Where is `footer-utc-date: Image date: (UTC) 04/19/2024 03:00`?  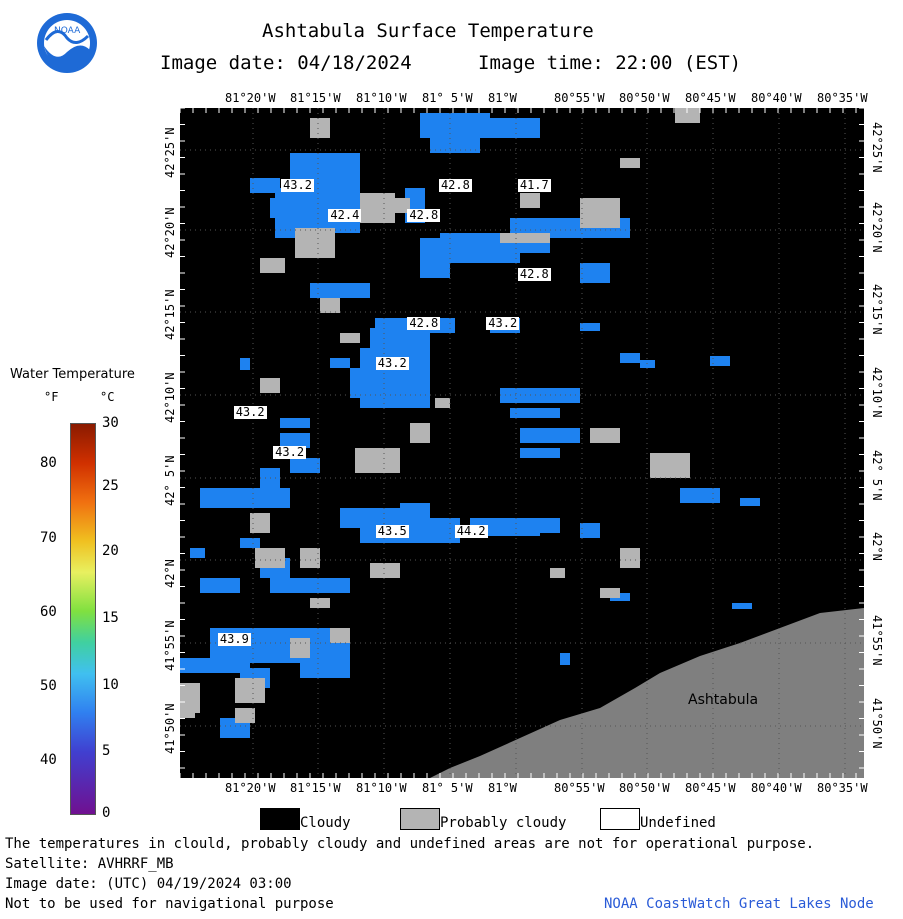
footer-utc-date: Image date: (UTC) 04/19/2024 03:00 is located at coordinates (148, 884).